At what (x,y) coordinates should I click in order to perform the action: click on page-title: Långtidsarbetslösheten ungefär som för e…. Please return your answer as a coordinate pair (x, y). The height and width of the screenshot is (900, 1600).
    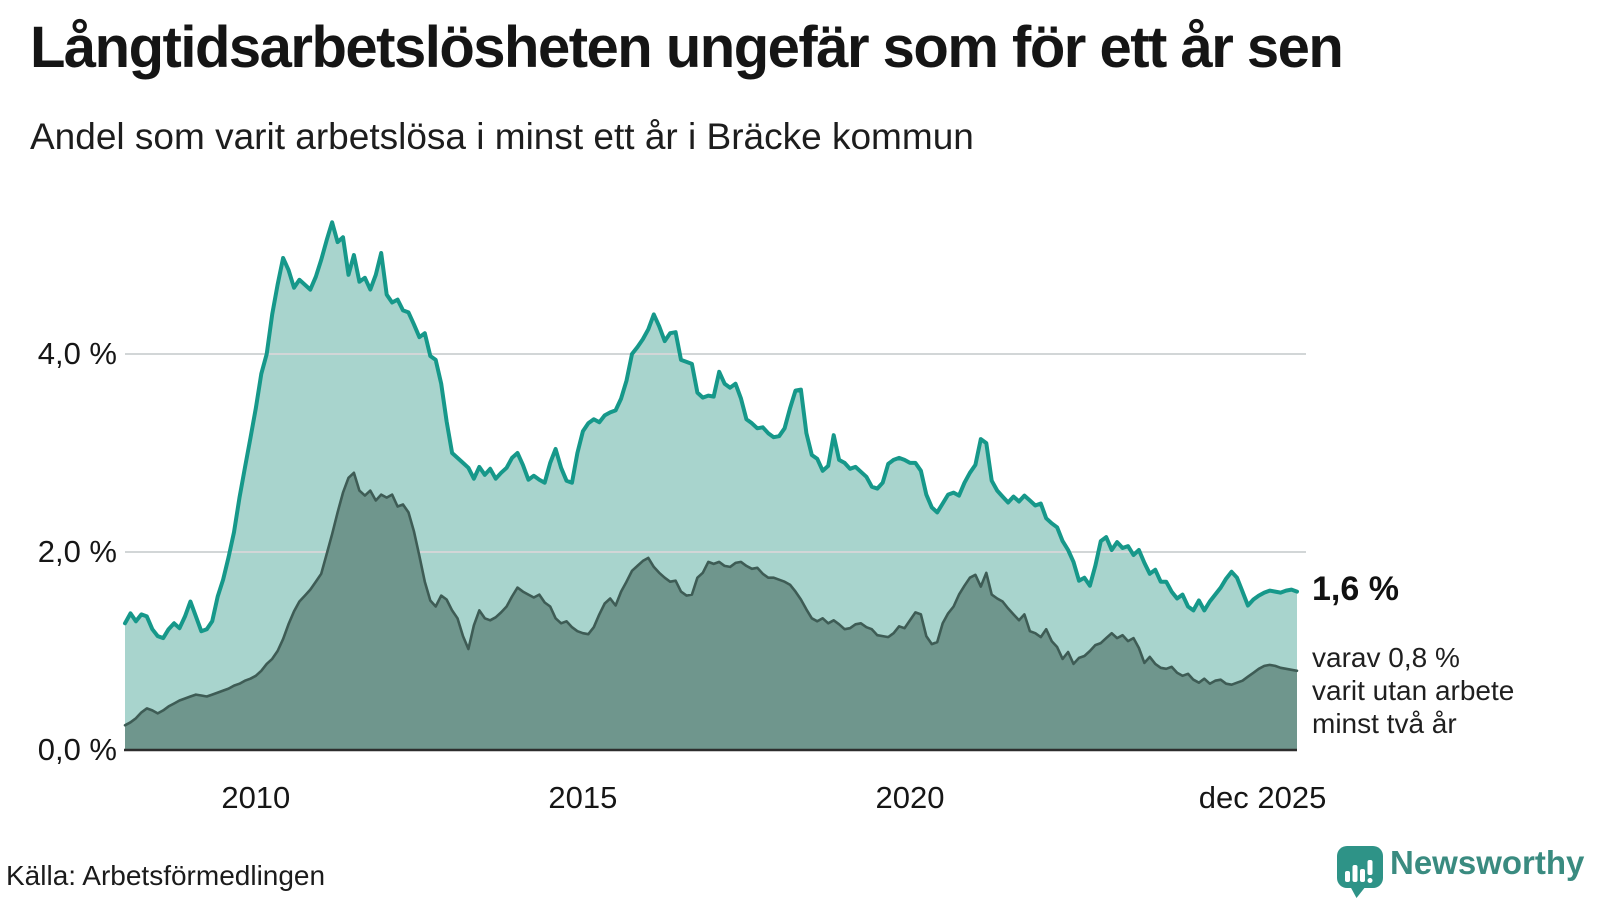
    Looking at the image, I should click on (687, 47).